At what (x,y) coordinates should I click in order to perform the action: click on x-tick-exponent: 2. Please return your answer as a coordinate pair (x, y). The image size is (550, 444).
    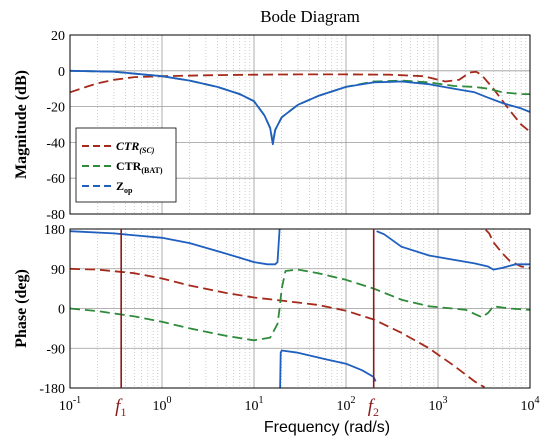
    Looking at the image, I should click on (353, 400).